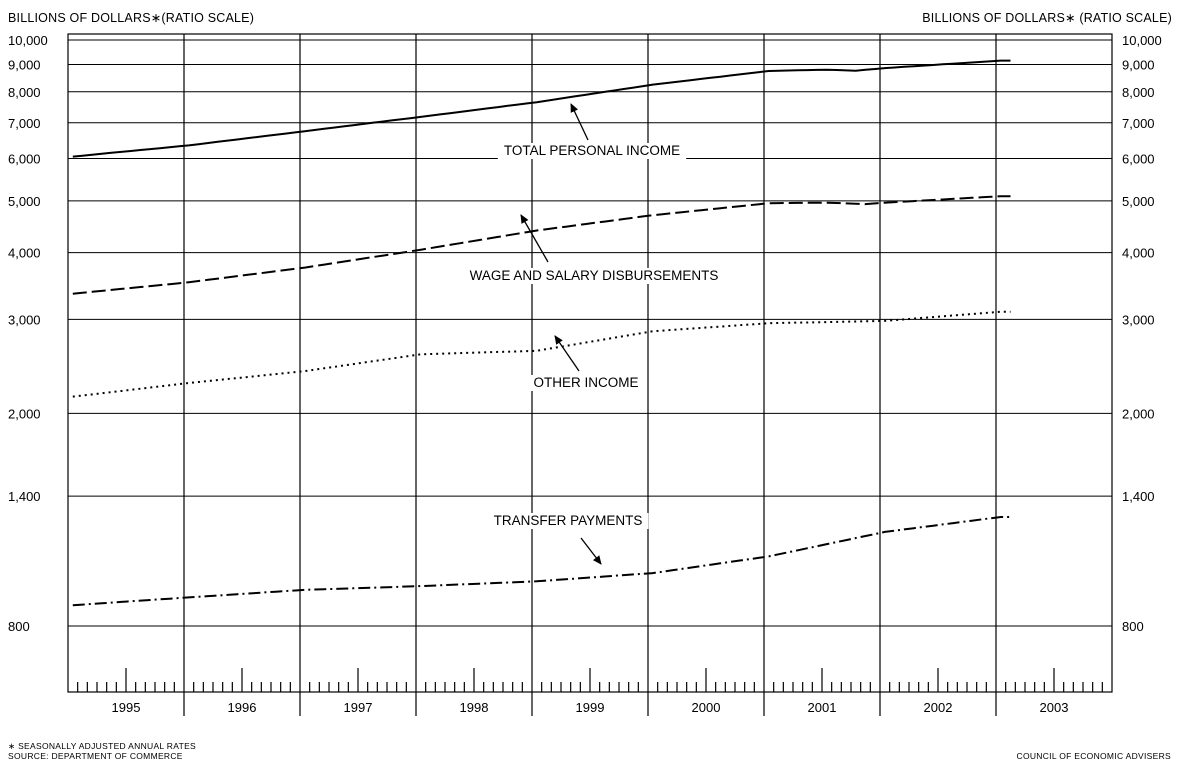 The image size is (1179, 766). What do you see at coordinates (938, 707) in the screenshot?
I see `x-tick-label: 2002` at bounding box center [938, 707].